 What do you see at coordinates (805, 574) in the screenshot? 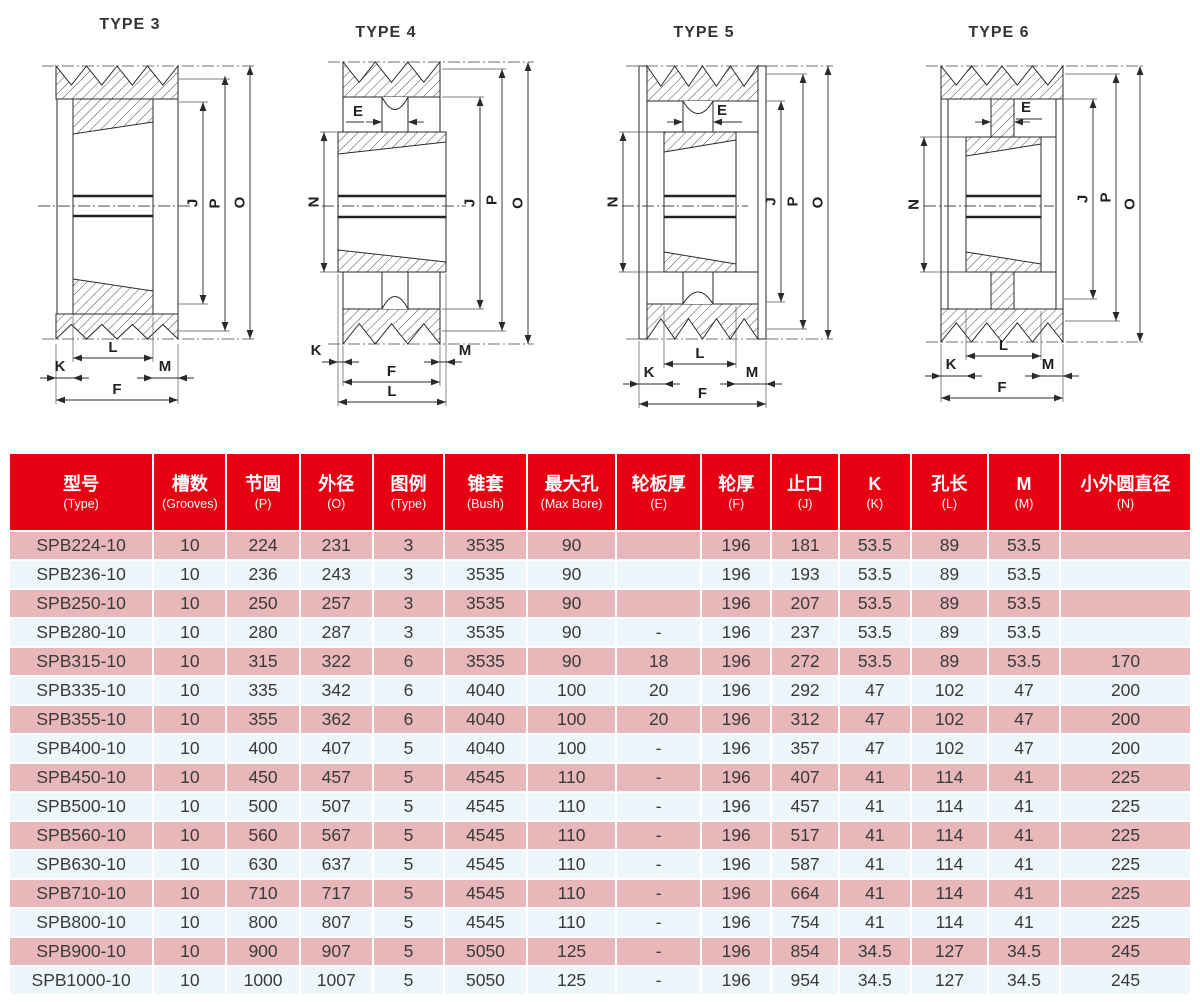
I see `table-cell: 193` at bounding box center [805, 574].